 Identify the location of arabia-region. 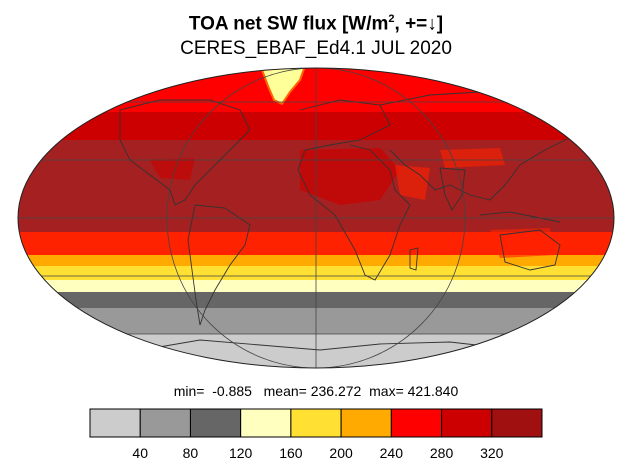
(412, 182).